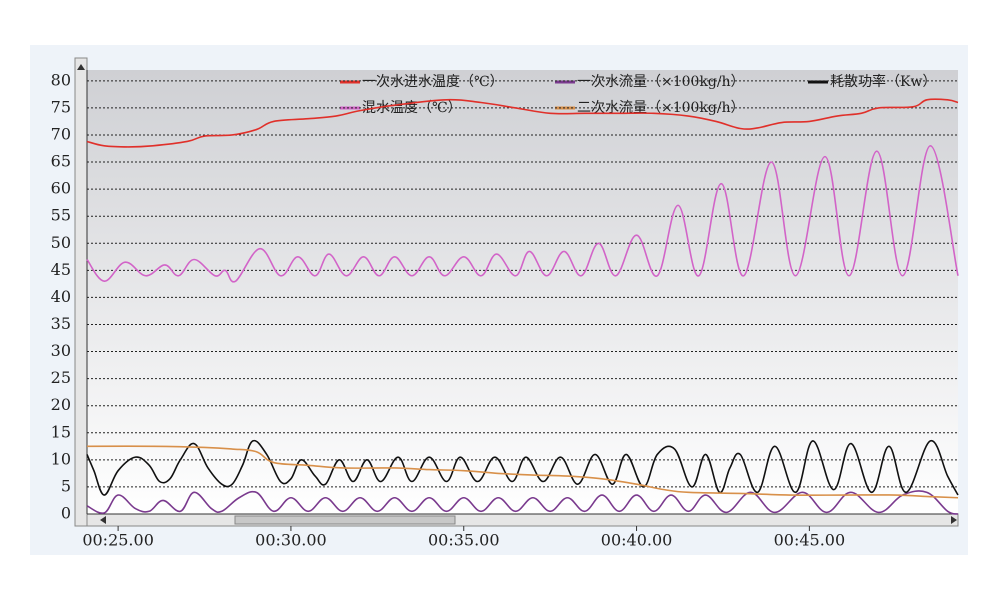  What do you see at coordinates (81, 67) in the screenshot?
I see `scroll-up` at bounding box center [81, 67].